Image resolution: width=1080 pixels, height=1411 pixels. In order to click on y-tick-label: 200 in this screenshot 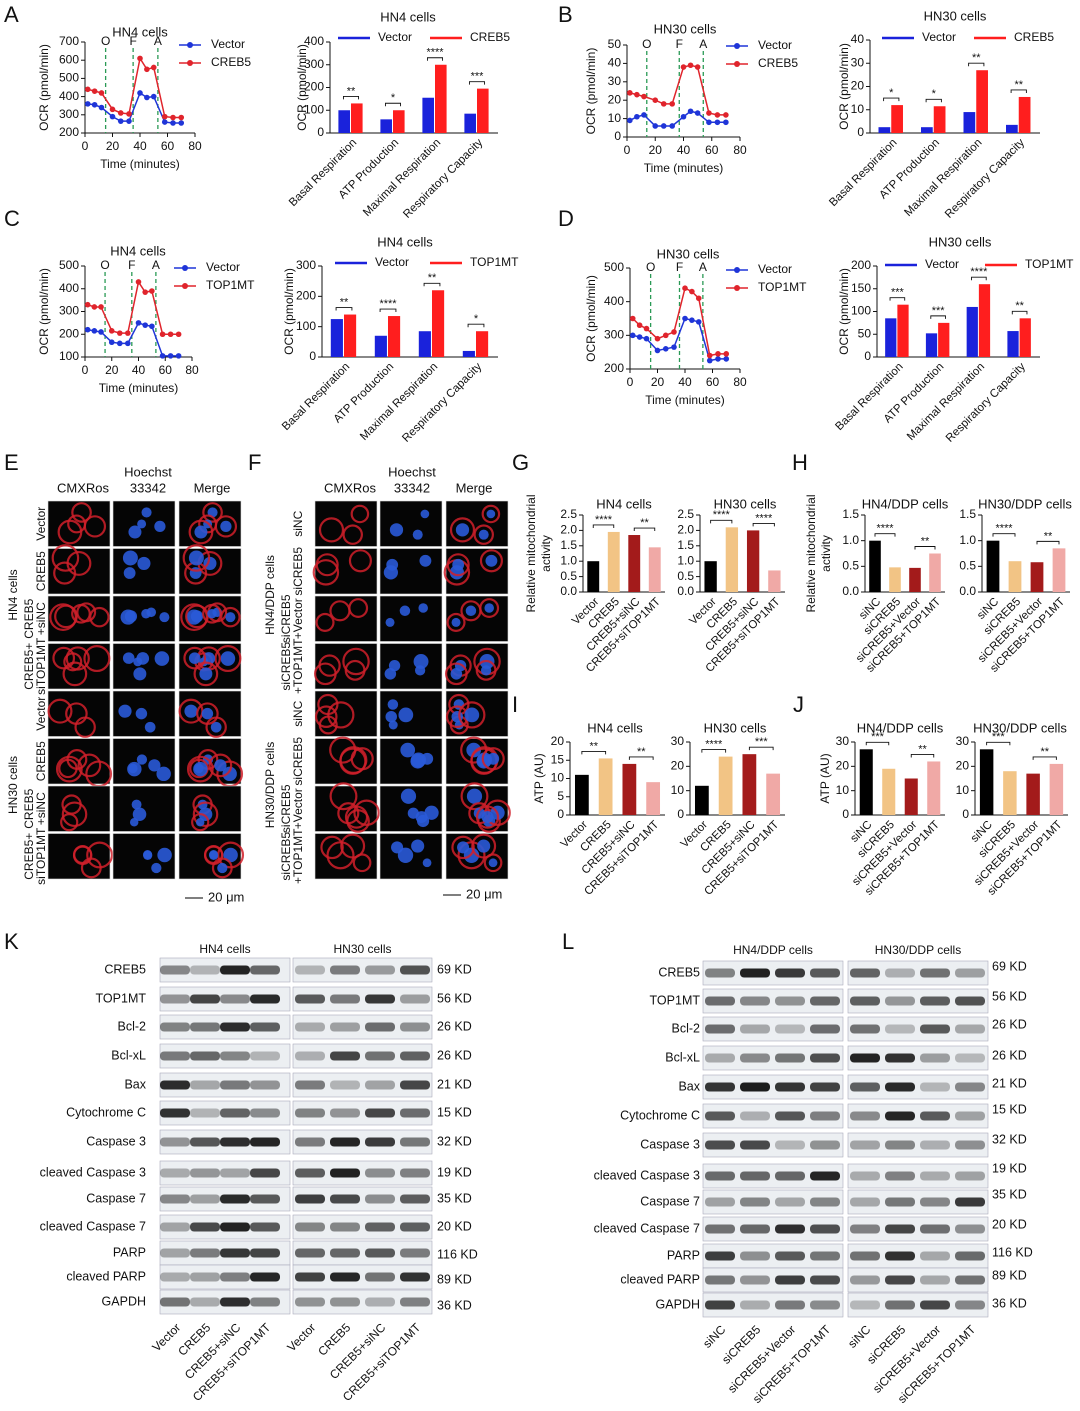, I will do `click(614, 368)`.